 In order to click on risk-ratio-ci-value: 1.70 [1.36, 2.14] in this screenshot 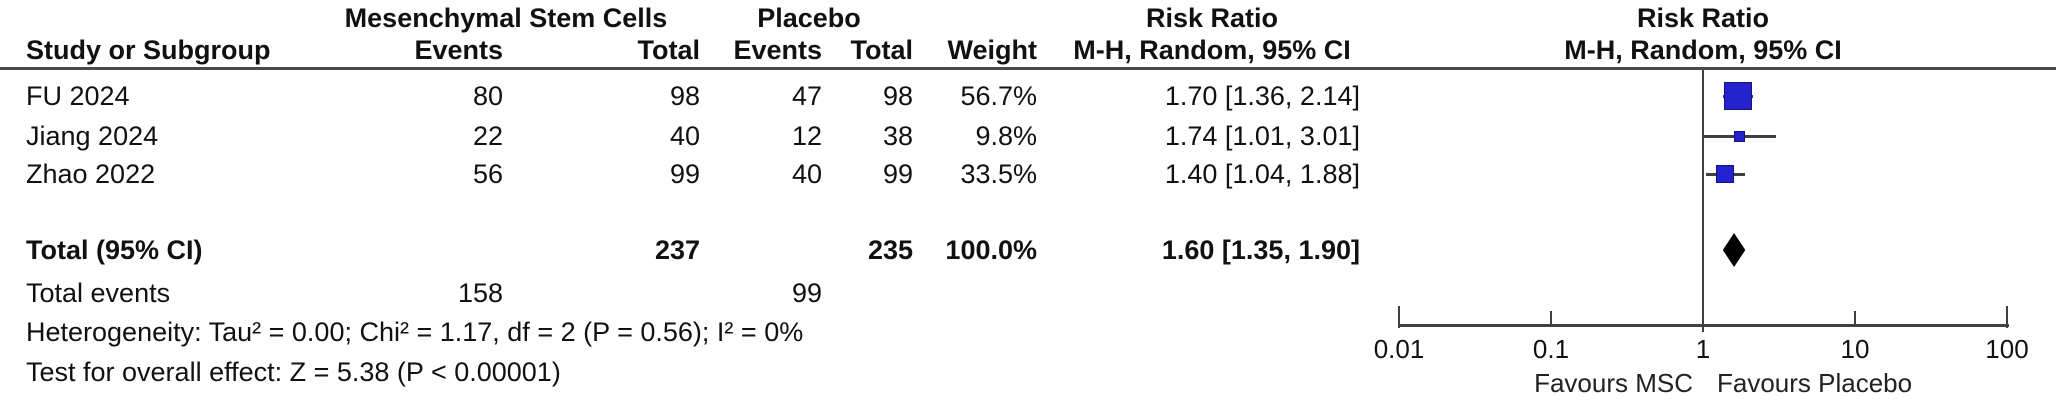, I will do `click(1262, 96)`.